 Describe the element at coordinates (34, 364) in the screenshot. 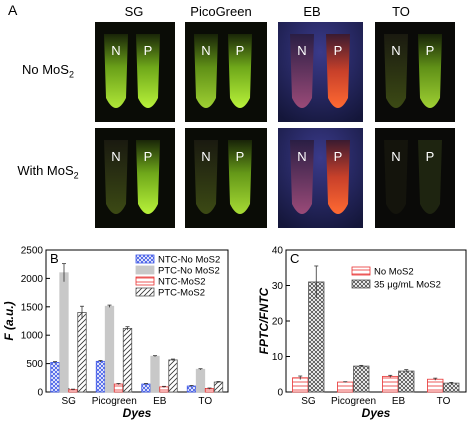

I see `y-tick-label: 500` at that location.